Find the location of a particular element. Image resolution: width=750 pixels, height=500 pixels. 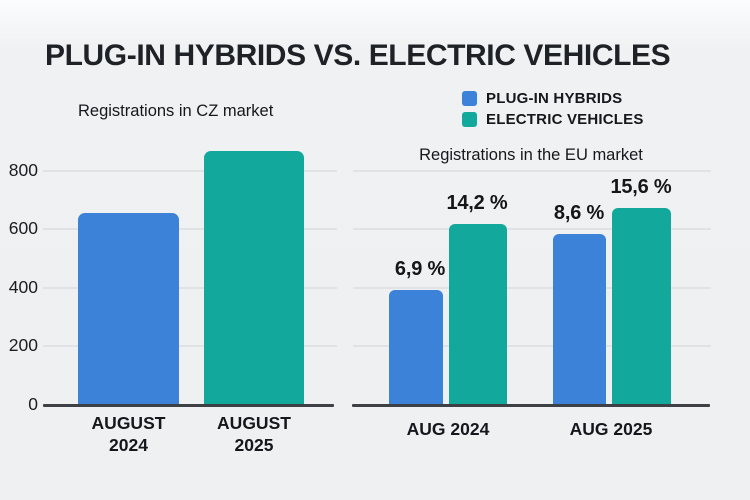

eu-category-aug-2025: AUG 2025 is located at coordinates (611, 429).